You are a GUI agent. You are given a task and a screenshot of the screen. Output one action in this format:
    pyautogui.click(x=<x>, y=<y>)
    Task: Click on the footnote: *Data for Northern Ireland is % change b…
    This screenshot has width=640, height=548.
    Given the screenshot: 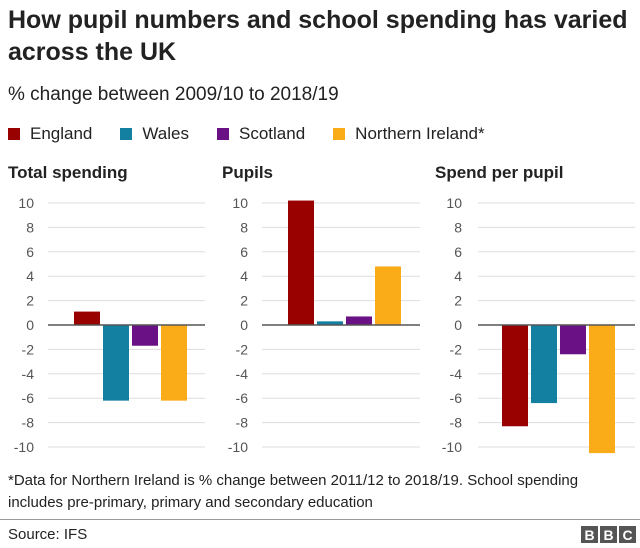 What is the action you would take?
    pyautogui.click(x=293, y=491)
    